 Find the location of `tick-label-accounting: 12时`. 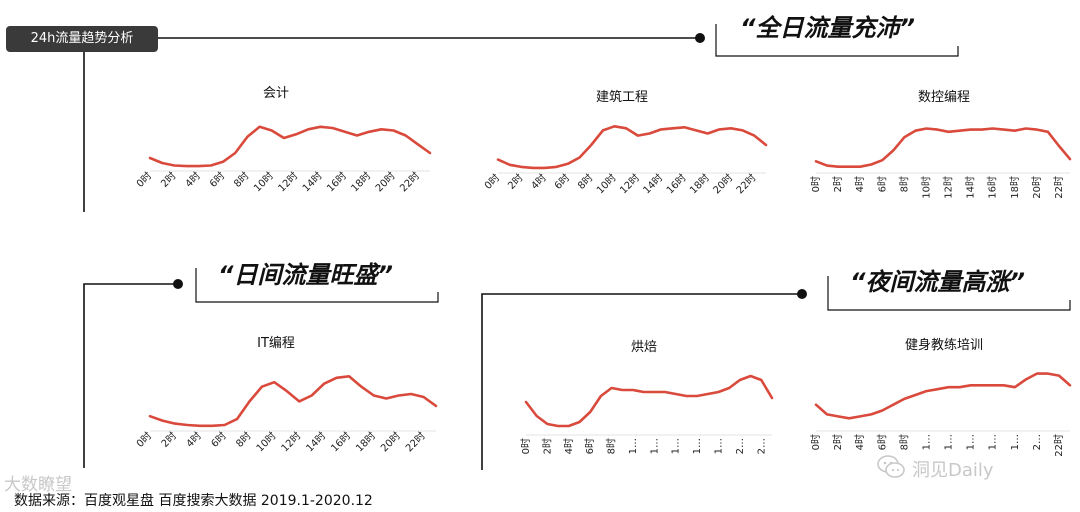

tick-label-accounting: 12时 is located at coordinates (288, 182).